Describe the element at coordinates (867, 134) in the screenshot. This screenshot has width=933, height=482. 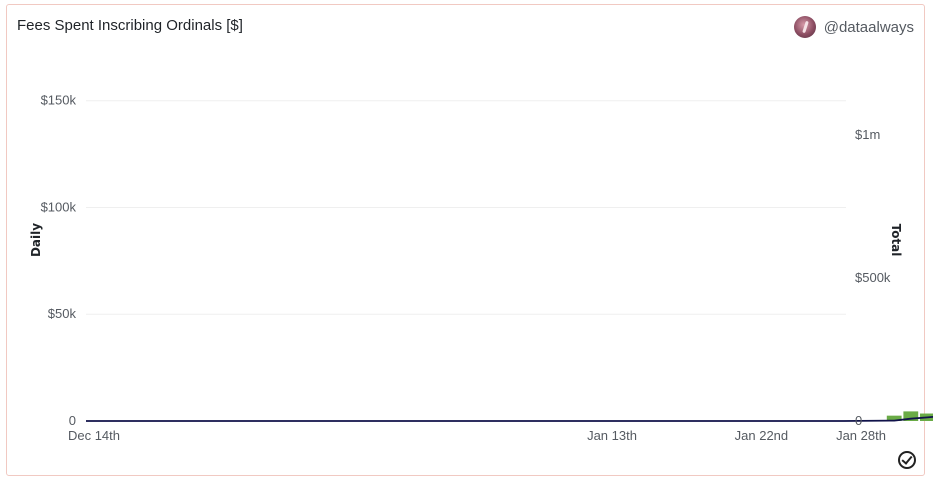
I see `y-right-tick-label: $1m` at that location.